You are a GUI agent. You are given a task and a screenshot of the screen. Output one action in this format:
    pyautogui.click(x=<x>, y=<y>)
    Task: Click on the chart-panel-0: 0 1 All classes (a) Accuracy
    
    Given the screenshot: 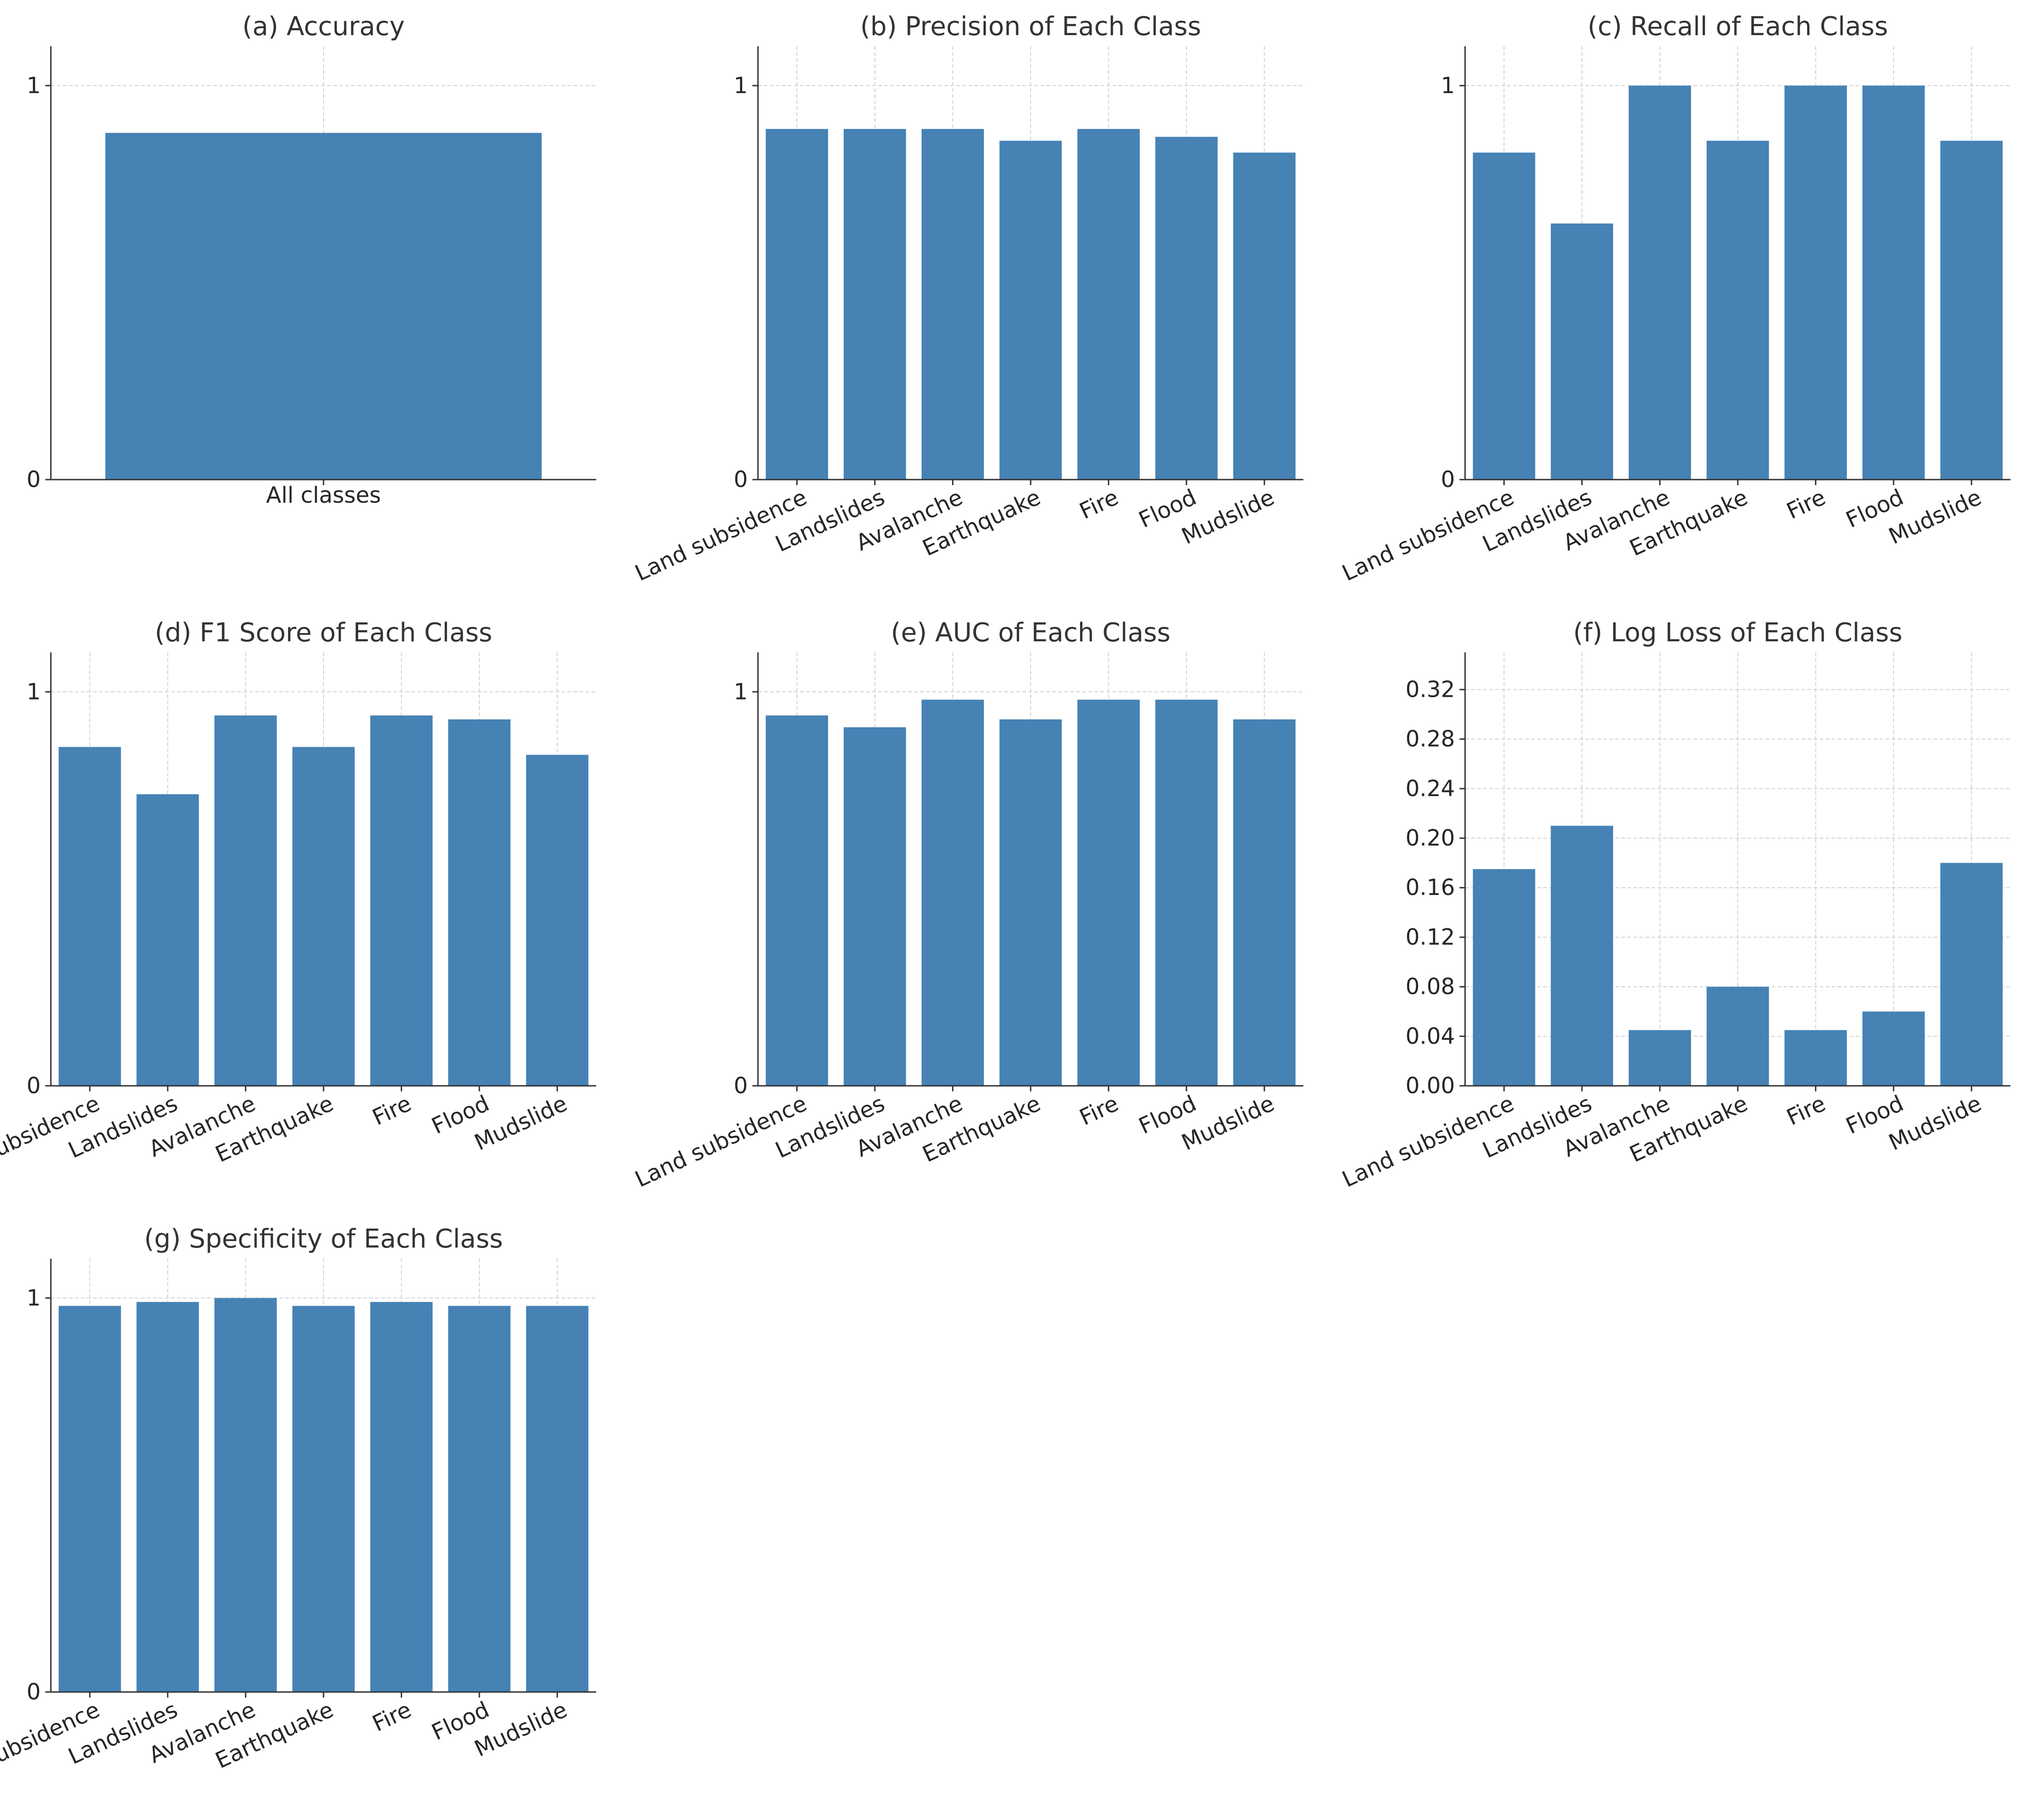 What is the action you would take?
    pyautogui.click(x=311, y=260)
    